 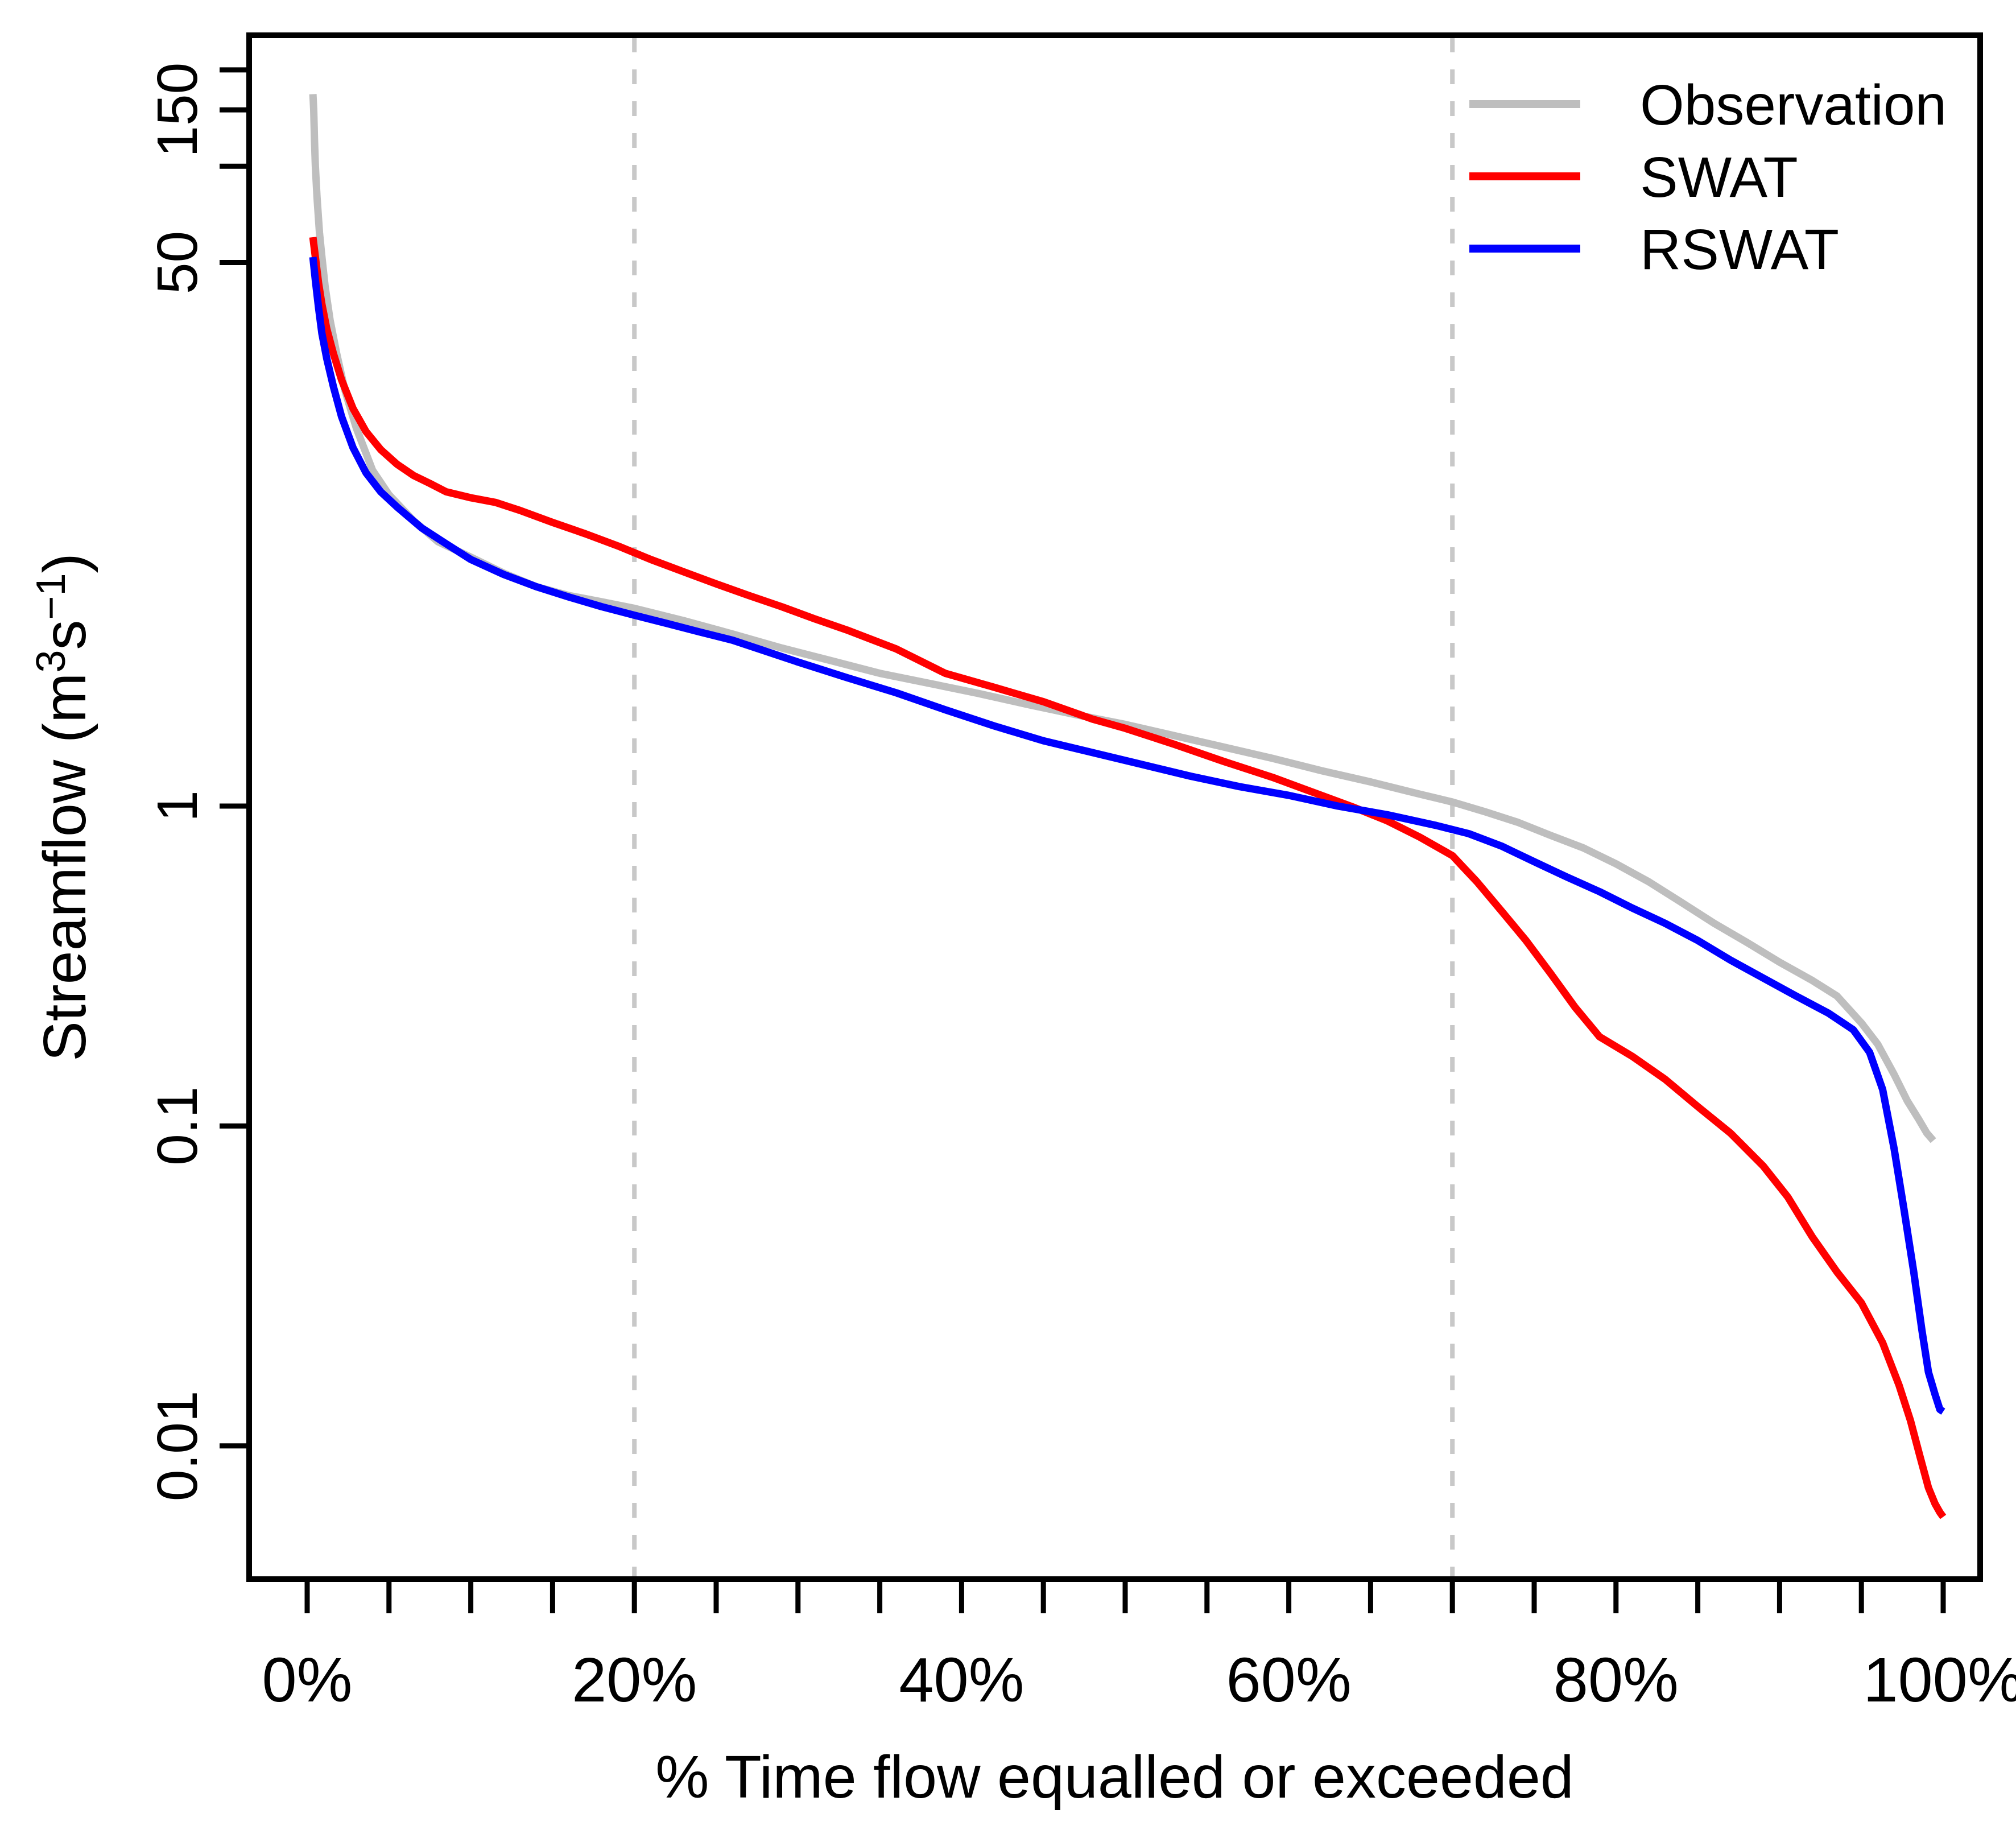 What do you see at coordinates (1616, 1680) in the screenshot?
I see `x-tick-label-80: 80%` at bounding box center [1616, 1680].